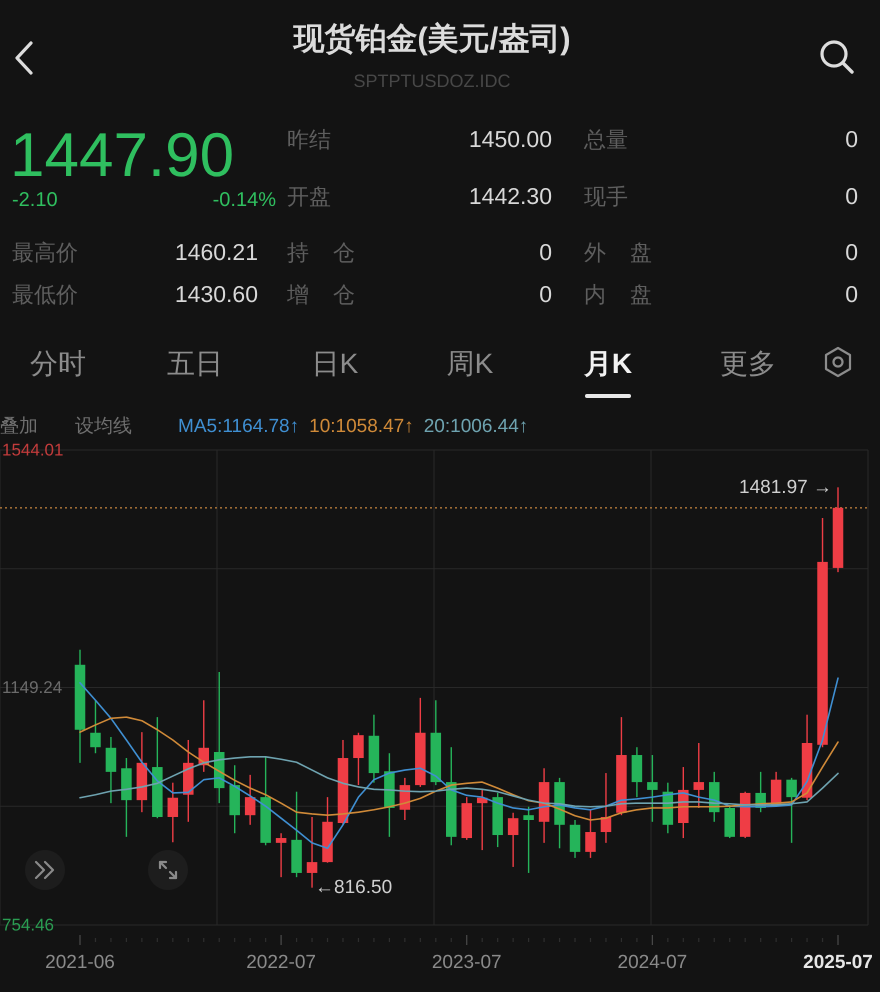 The width and height of the screenshot is (880, 992). What do you see at coordinates (630, 294) in the screenshot?
I see `annotation: 内盘` at bounding box center [630, 294].